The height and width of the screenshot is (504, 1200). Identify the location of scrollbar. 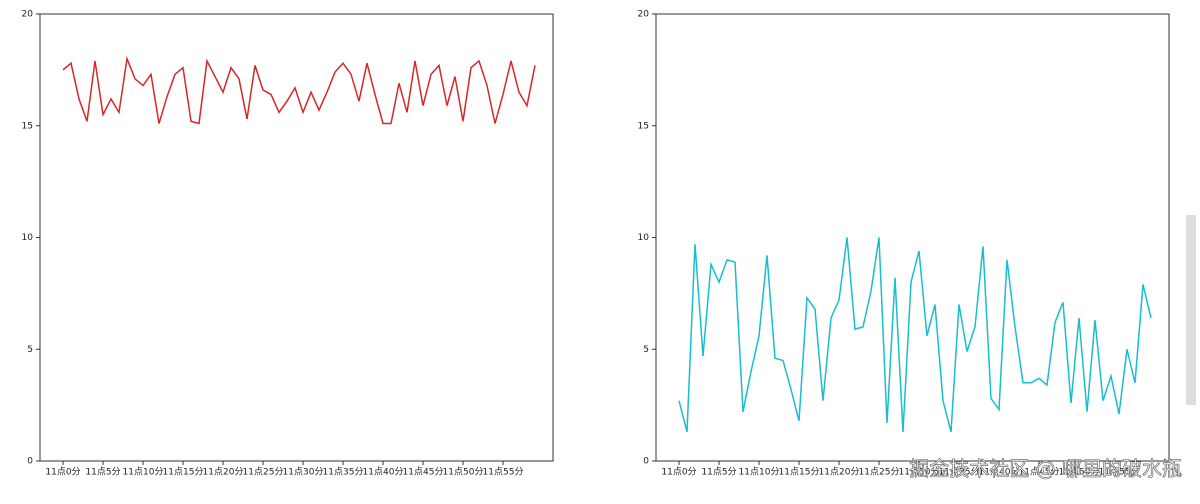
(1191, 310).